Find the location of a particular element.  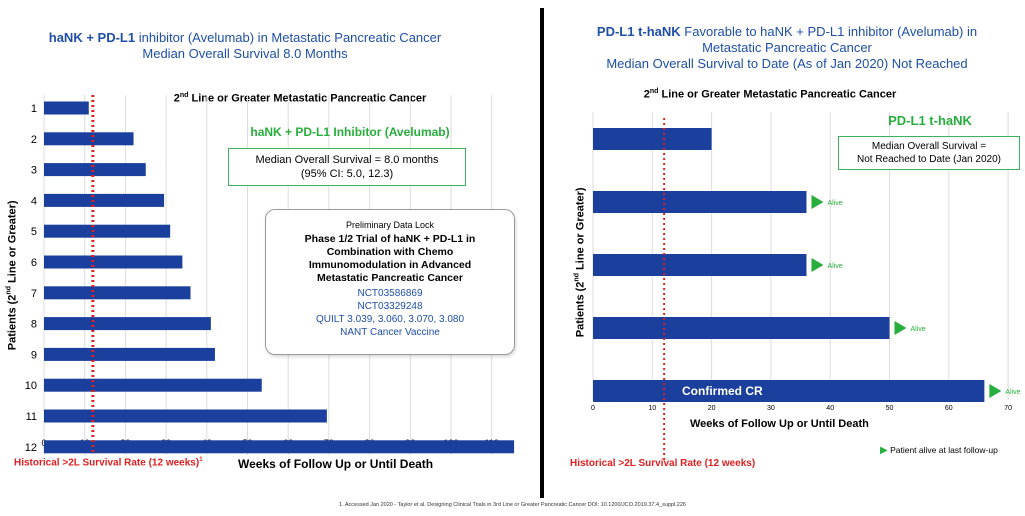

right-green-heading: PD-L1 t-haNK is located at coordinates (930, 120).